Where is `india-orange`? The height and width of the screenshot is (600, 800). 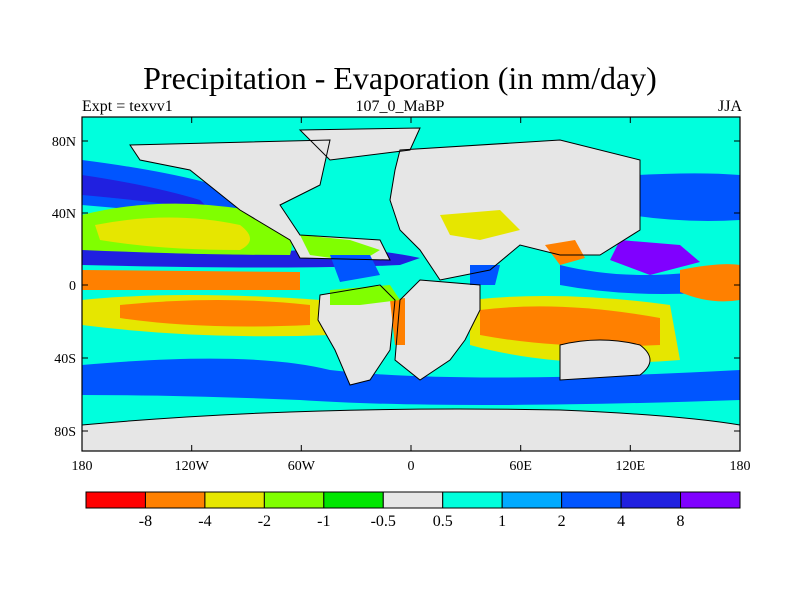 india-orange is located at coordinates (565, 252).